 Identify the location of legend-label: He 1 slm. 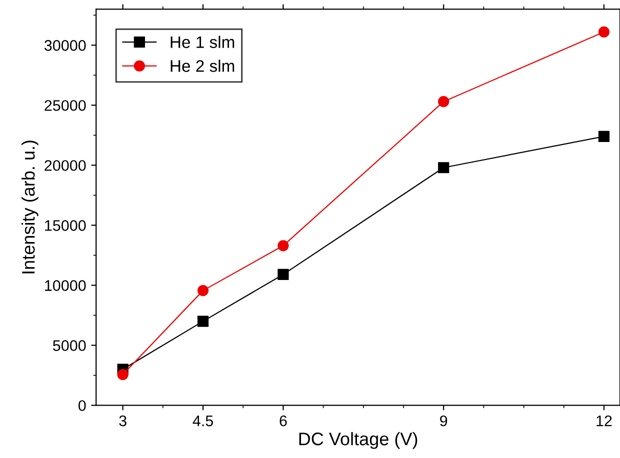
(202, 42).